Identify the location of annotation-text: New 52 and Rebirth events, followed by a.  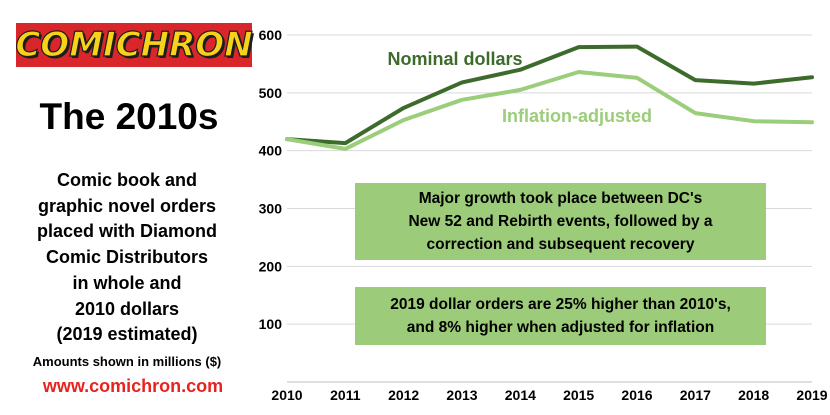
(560, 221).